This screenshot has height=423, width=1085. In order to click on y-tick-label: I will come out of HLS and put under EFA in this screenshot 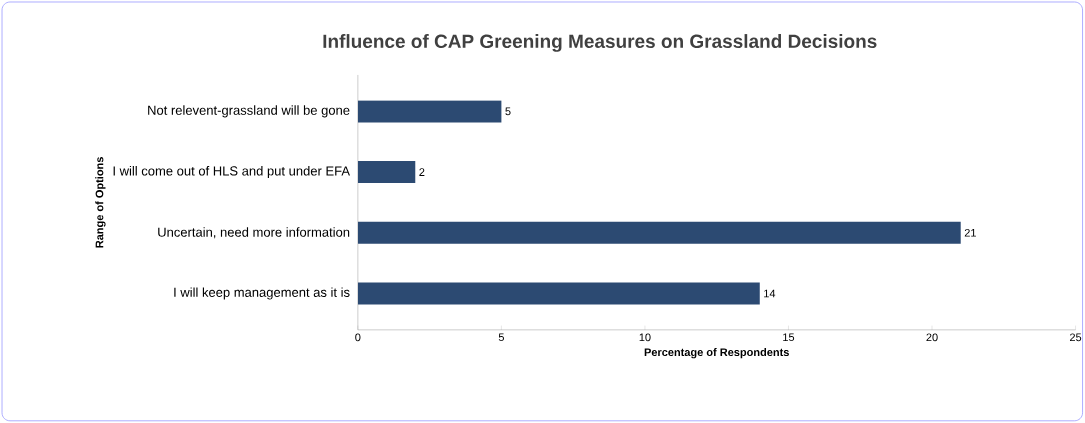, I will do `click(232, 172)`.